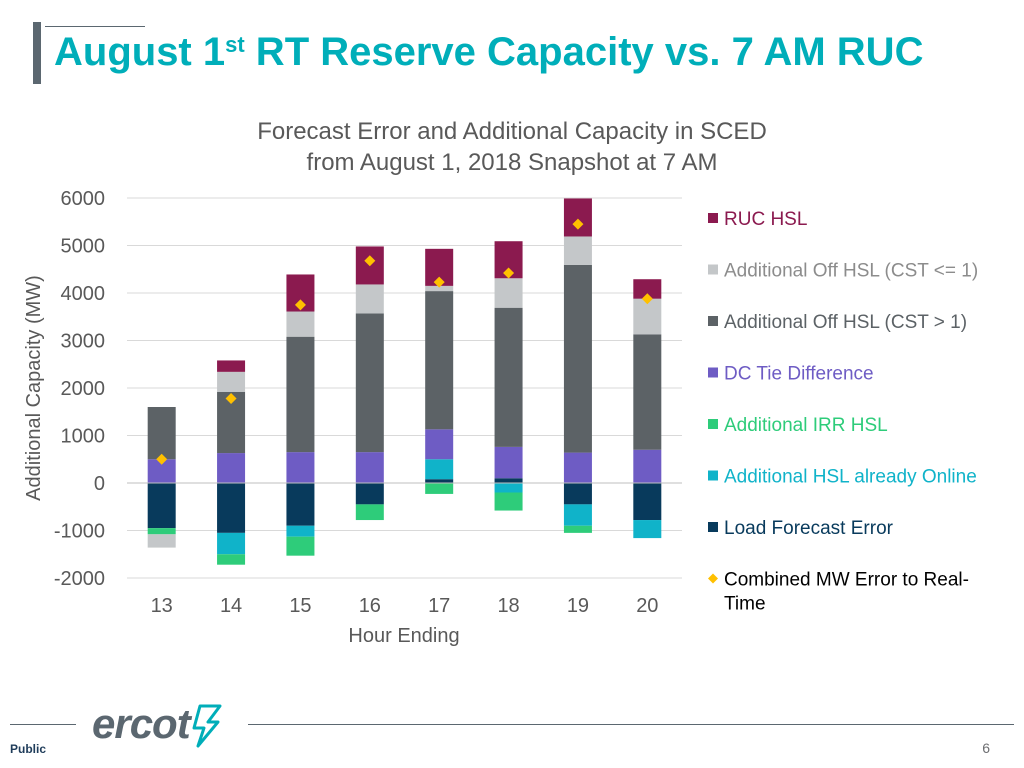 The height and width of the screenshot is (768, 1024). Describe the element at coordinates (28, 749) in the screenshot. I see `classification-label: Public` at that location.